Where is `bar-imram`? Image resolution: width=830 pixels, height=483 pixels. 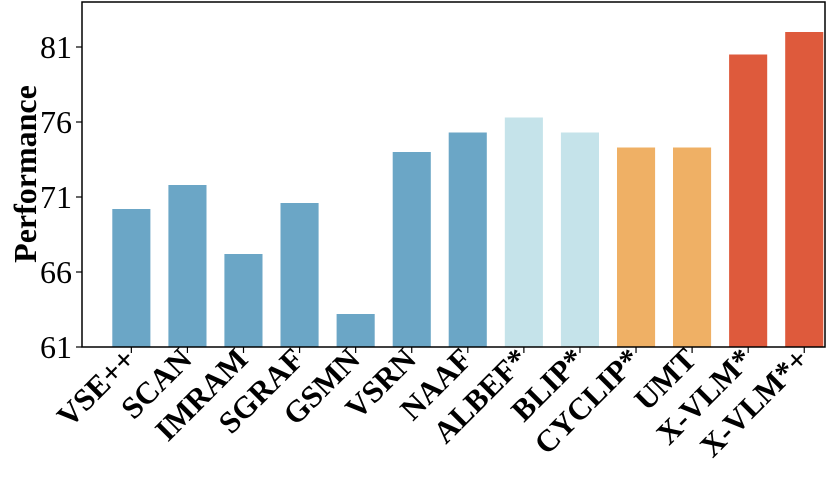
bar-imram is located at coordinates (243, 300).